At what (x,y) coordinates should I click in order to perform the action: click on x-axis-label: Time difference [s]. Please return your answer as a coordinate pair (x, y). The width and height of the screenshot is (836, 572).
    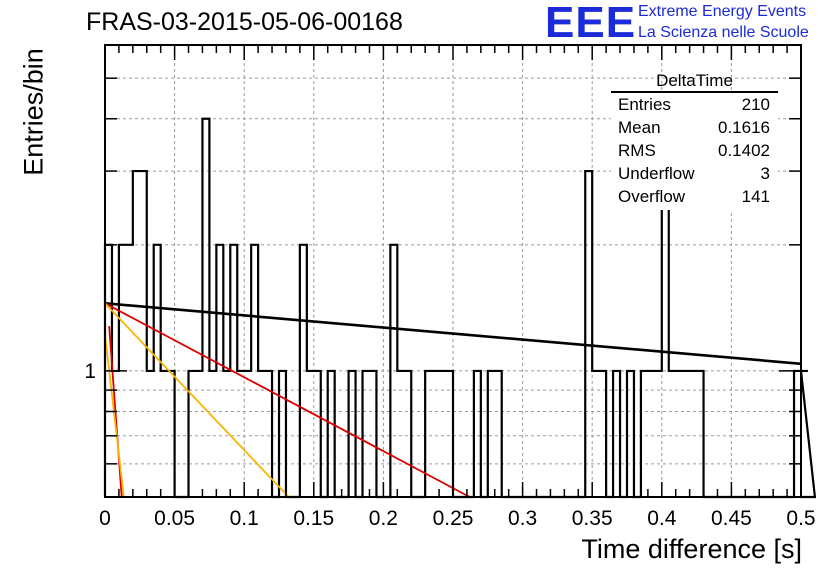
    Looking at the image, I should click on (691, 549).